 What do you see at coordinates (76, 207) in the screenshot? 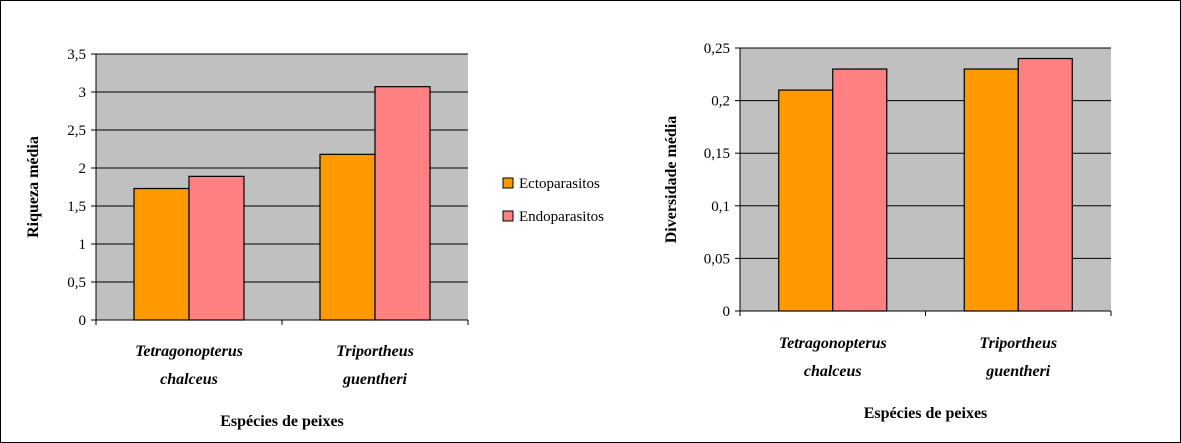
I see `y-tick-label: 1,5` at bounding box center [76, 207].